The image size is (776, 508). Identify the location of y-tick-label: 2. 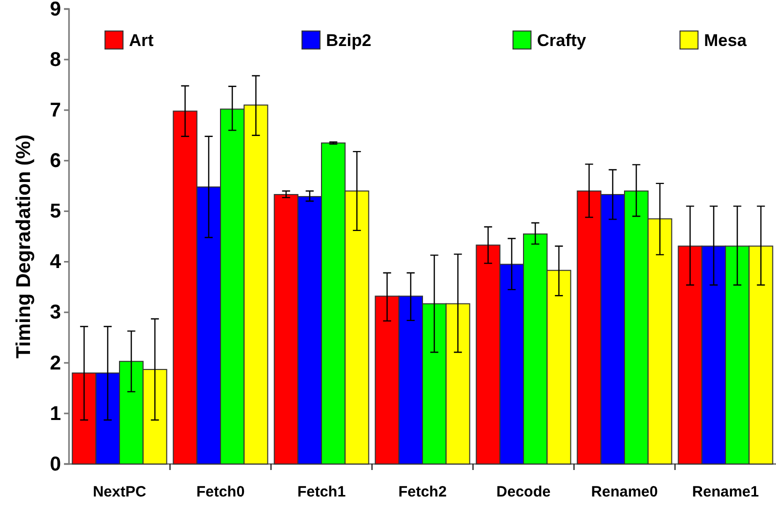
(55, 363).